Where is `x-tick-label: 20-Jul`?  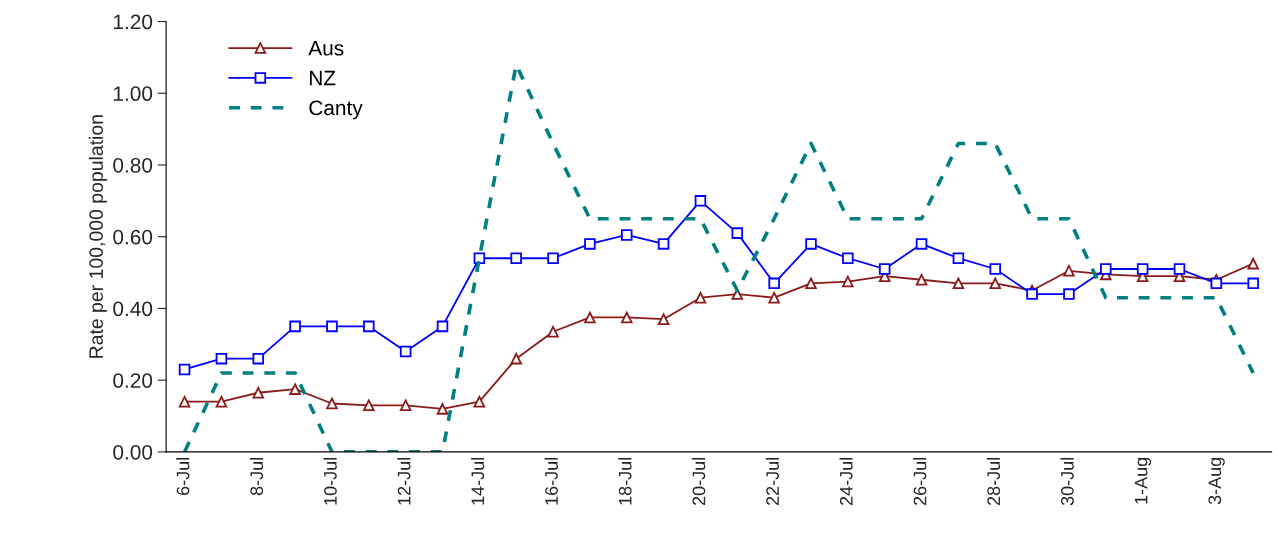
x-tick-label: 20-Jul is located at coordinates (699, 481).